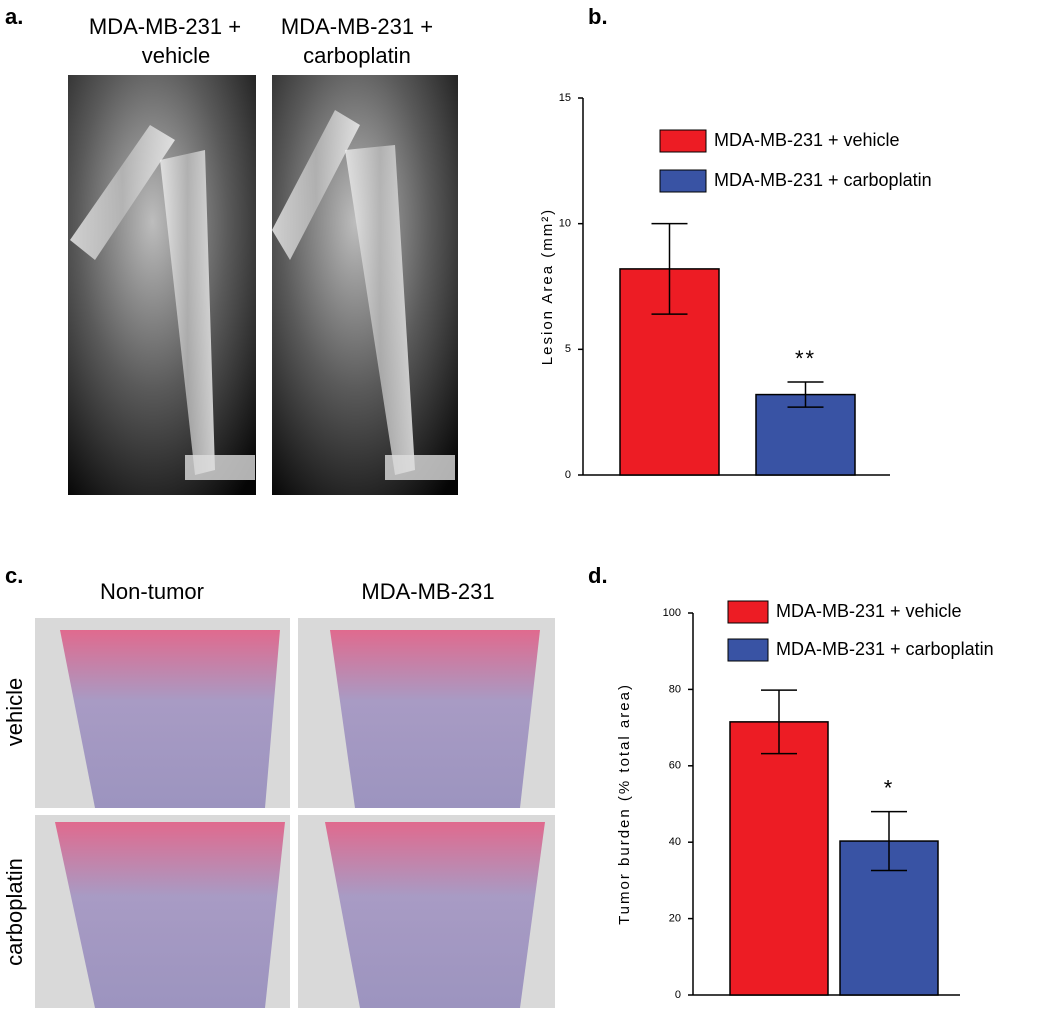 This screenshot has height=1011, width=1046. I want to click on y-tick-label: 20, so click(675, 919).